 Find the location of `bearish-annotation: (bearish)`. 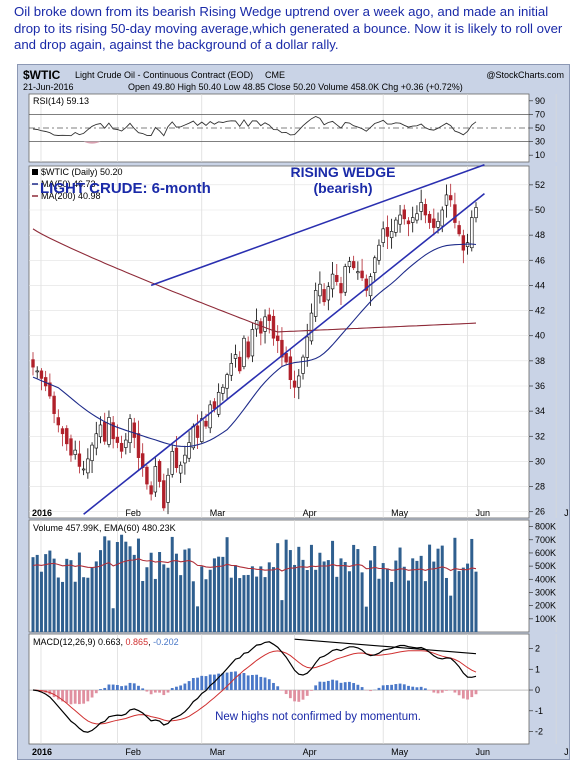

bearish-annotation: (bearish) is located at coordinates (342, 188).